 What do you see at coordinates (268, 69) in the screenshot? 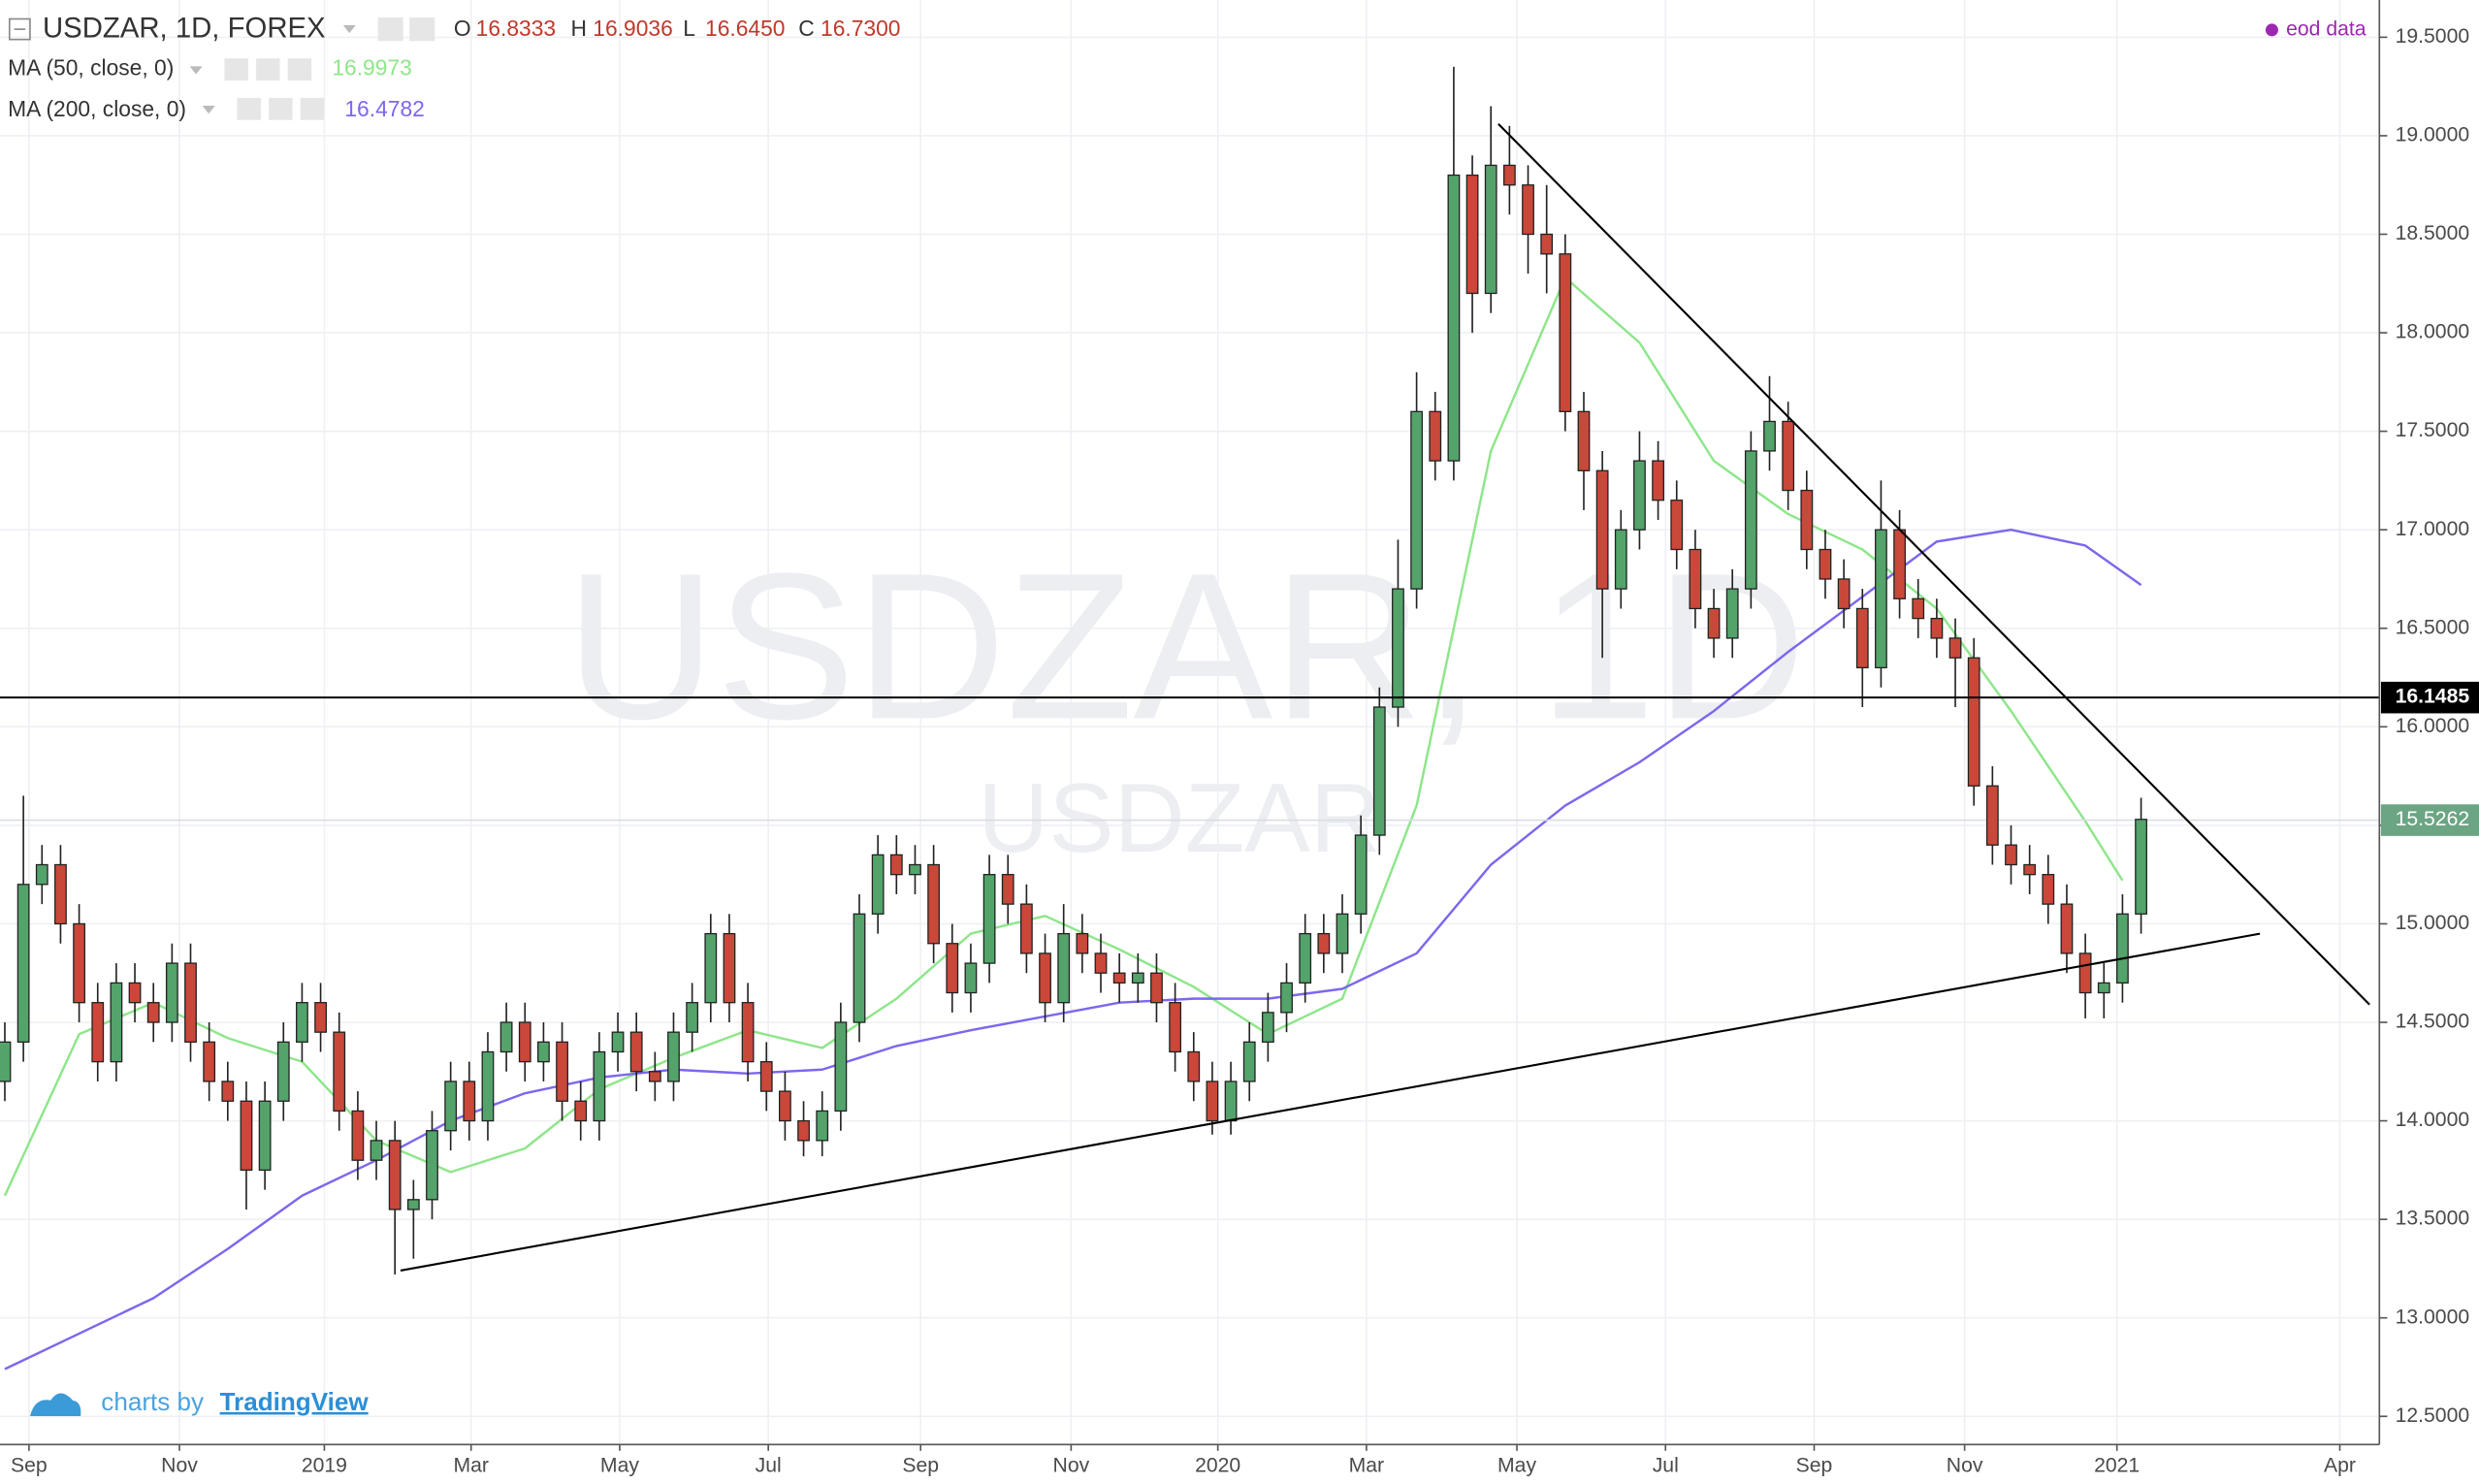
I see `ma50-settings-icon` at bounding box center [268, 69].